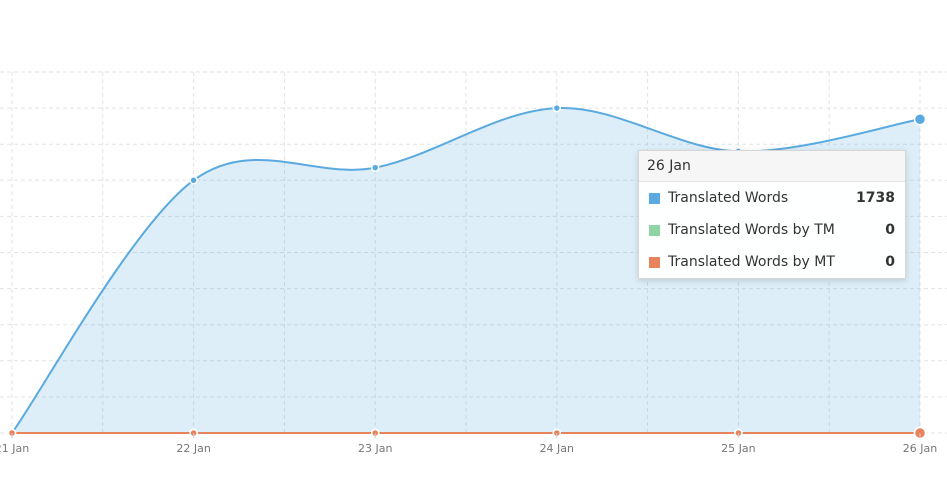 This screenshot has height=483, width=947. Describe the element at coordinates (14, 448) in the screenshot. I see `x-tick-label: 21 Jan` at that location.